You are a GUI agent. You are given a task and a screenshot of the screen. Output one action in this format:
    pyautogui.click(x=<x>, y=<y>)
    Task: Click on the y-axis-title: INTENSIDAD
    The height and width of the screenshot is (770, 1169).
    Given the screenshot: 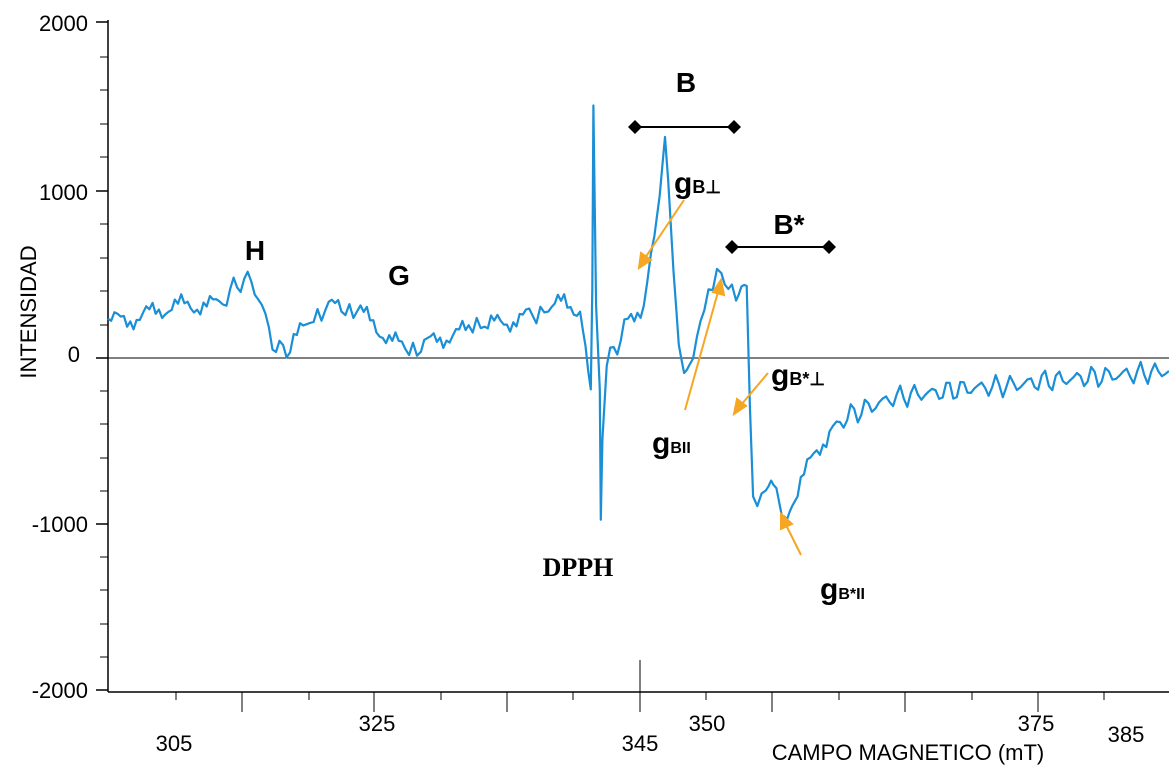 What is the action you would take?
    pyautogui.click(x=28, y=311)
    